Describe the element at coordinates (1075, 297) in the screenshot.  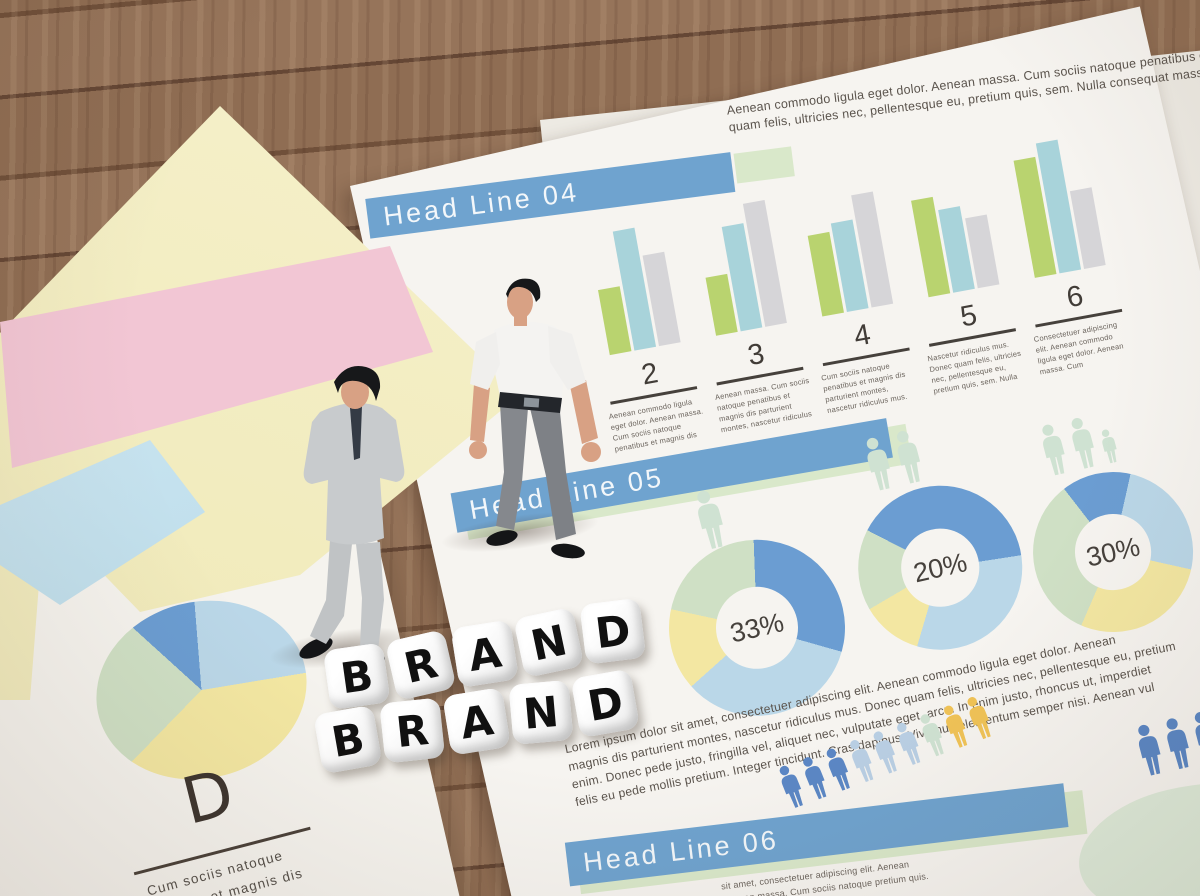
I see `item-number: 6` at that location.